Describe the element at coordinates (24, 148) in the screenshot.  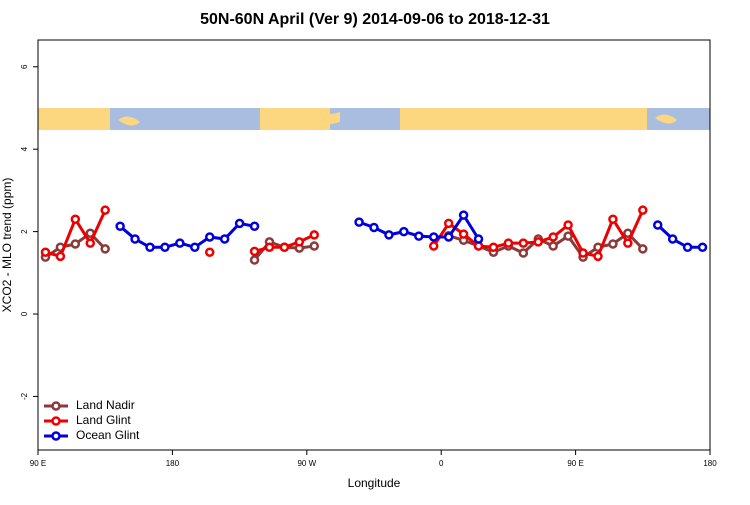
I see `y-tick-label: 4` at that location.